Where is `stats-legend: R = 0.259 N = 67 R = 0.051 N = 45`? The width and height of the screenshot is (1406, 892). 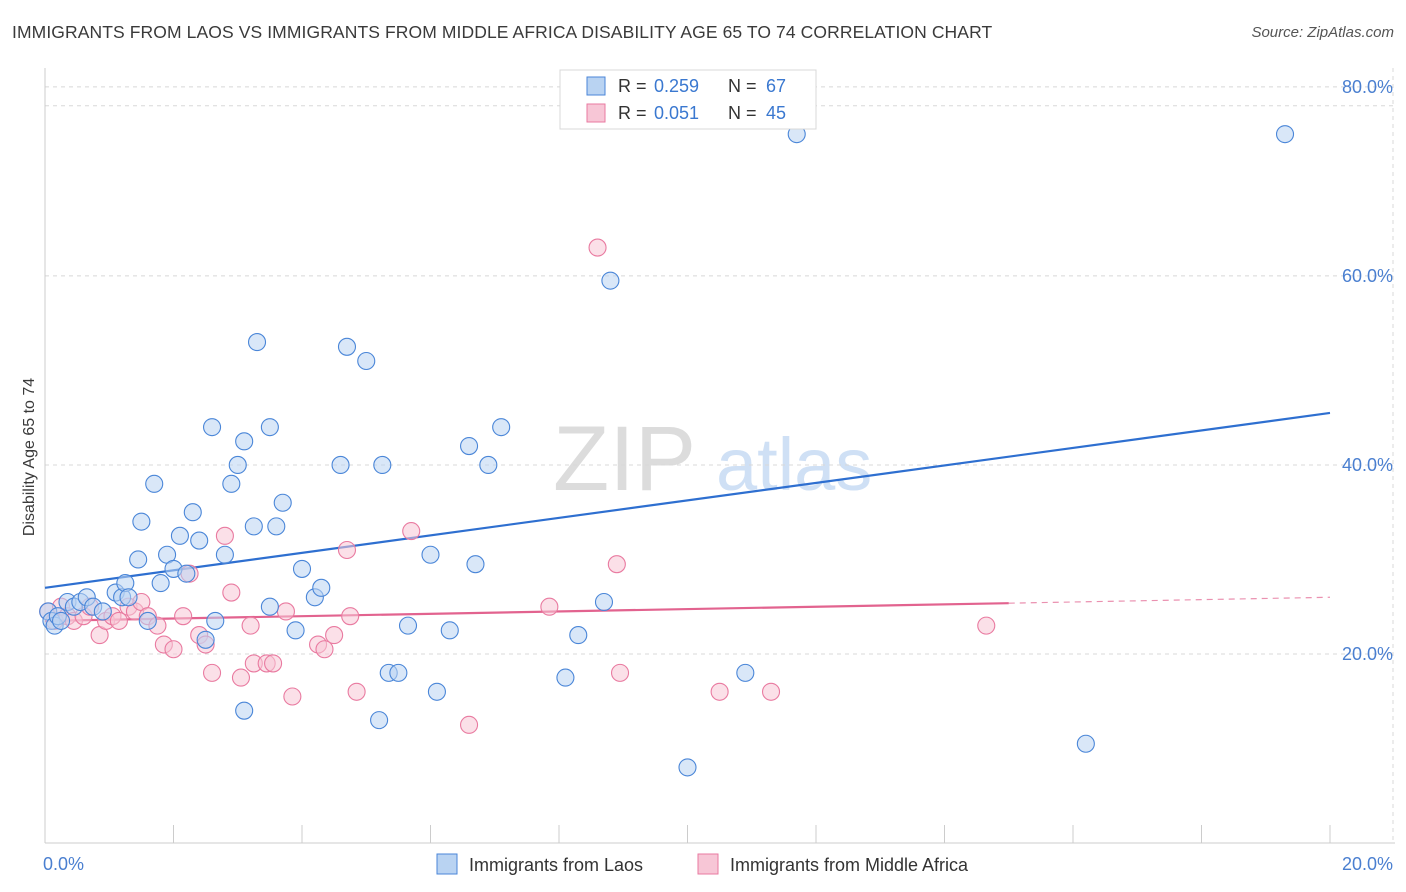
stats-legend: R = 0.259 N = 67 R = 0.051 N = 45 is located at coordinates (688, 99).